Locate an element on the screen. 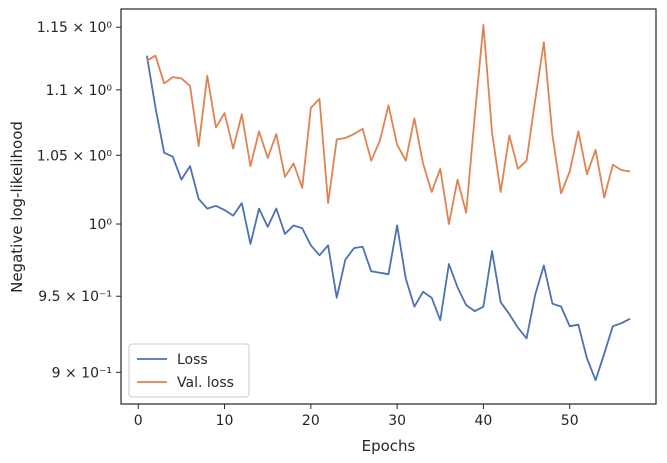 The width and height of the screenshot is (667, 463). x-tick-label: 0 is located at coordinates (138, 421).